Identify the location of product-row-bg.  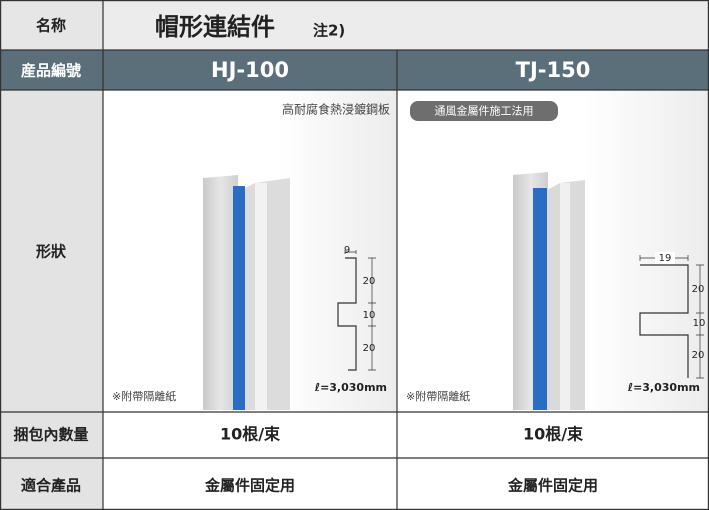
(354, 70).